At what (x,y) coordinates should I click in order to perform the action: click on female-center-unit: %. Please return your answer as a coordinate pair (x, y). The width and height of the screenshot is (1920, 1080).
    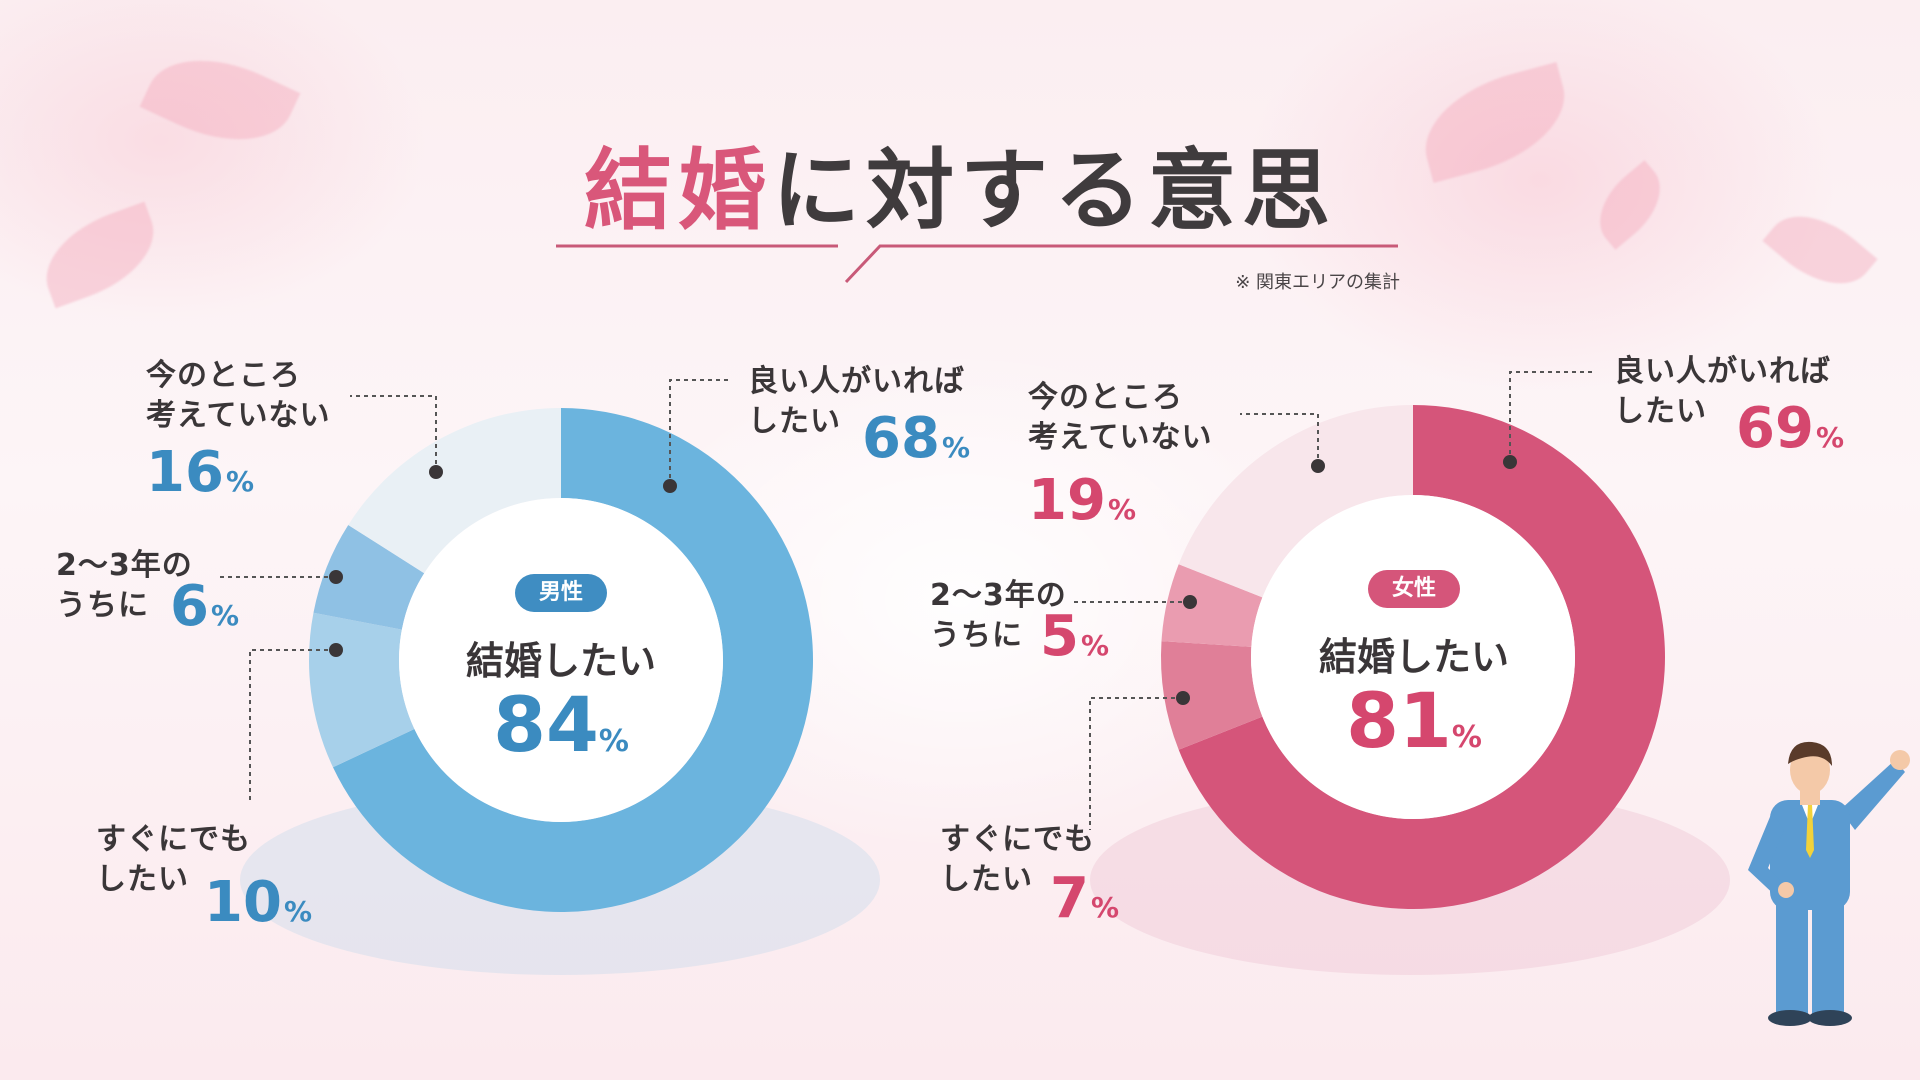
    Looking at the image, I should click on (1466, 737).